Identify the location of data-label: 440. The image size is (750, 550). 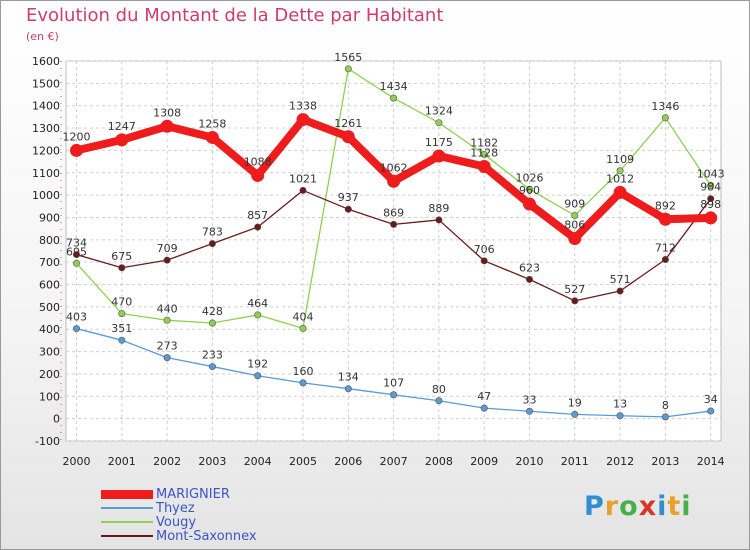
(167, 308).